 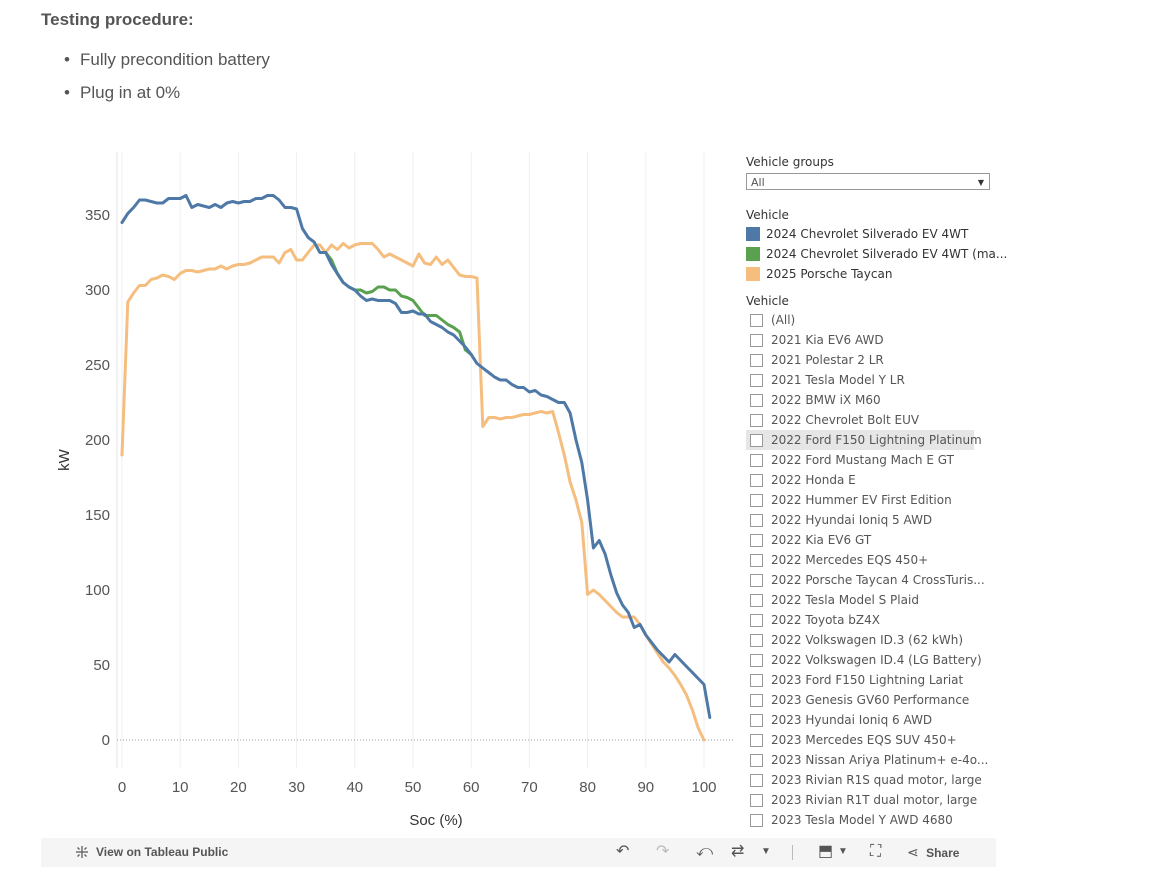 I want to click on redo-icon: ↷, so click(x=663, y=851).